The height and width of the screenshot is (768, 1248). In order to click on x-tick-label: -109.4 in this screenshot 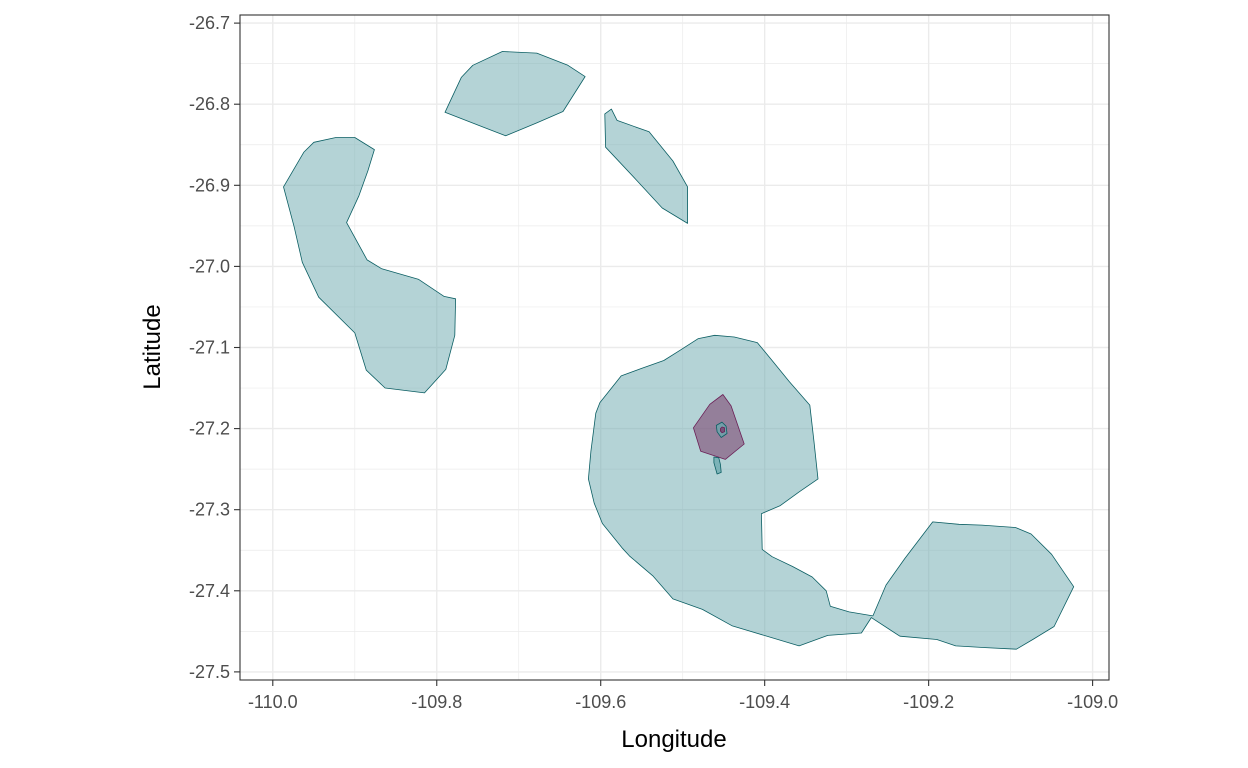, I will do `click(764, 702)`.